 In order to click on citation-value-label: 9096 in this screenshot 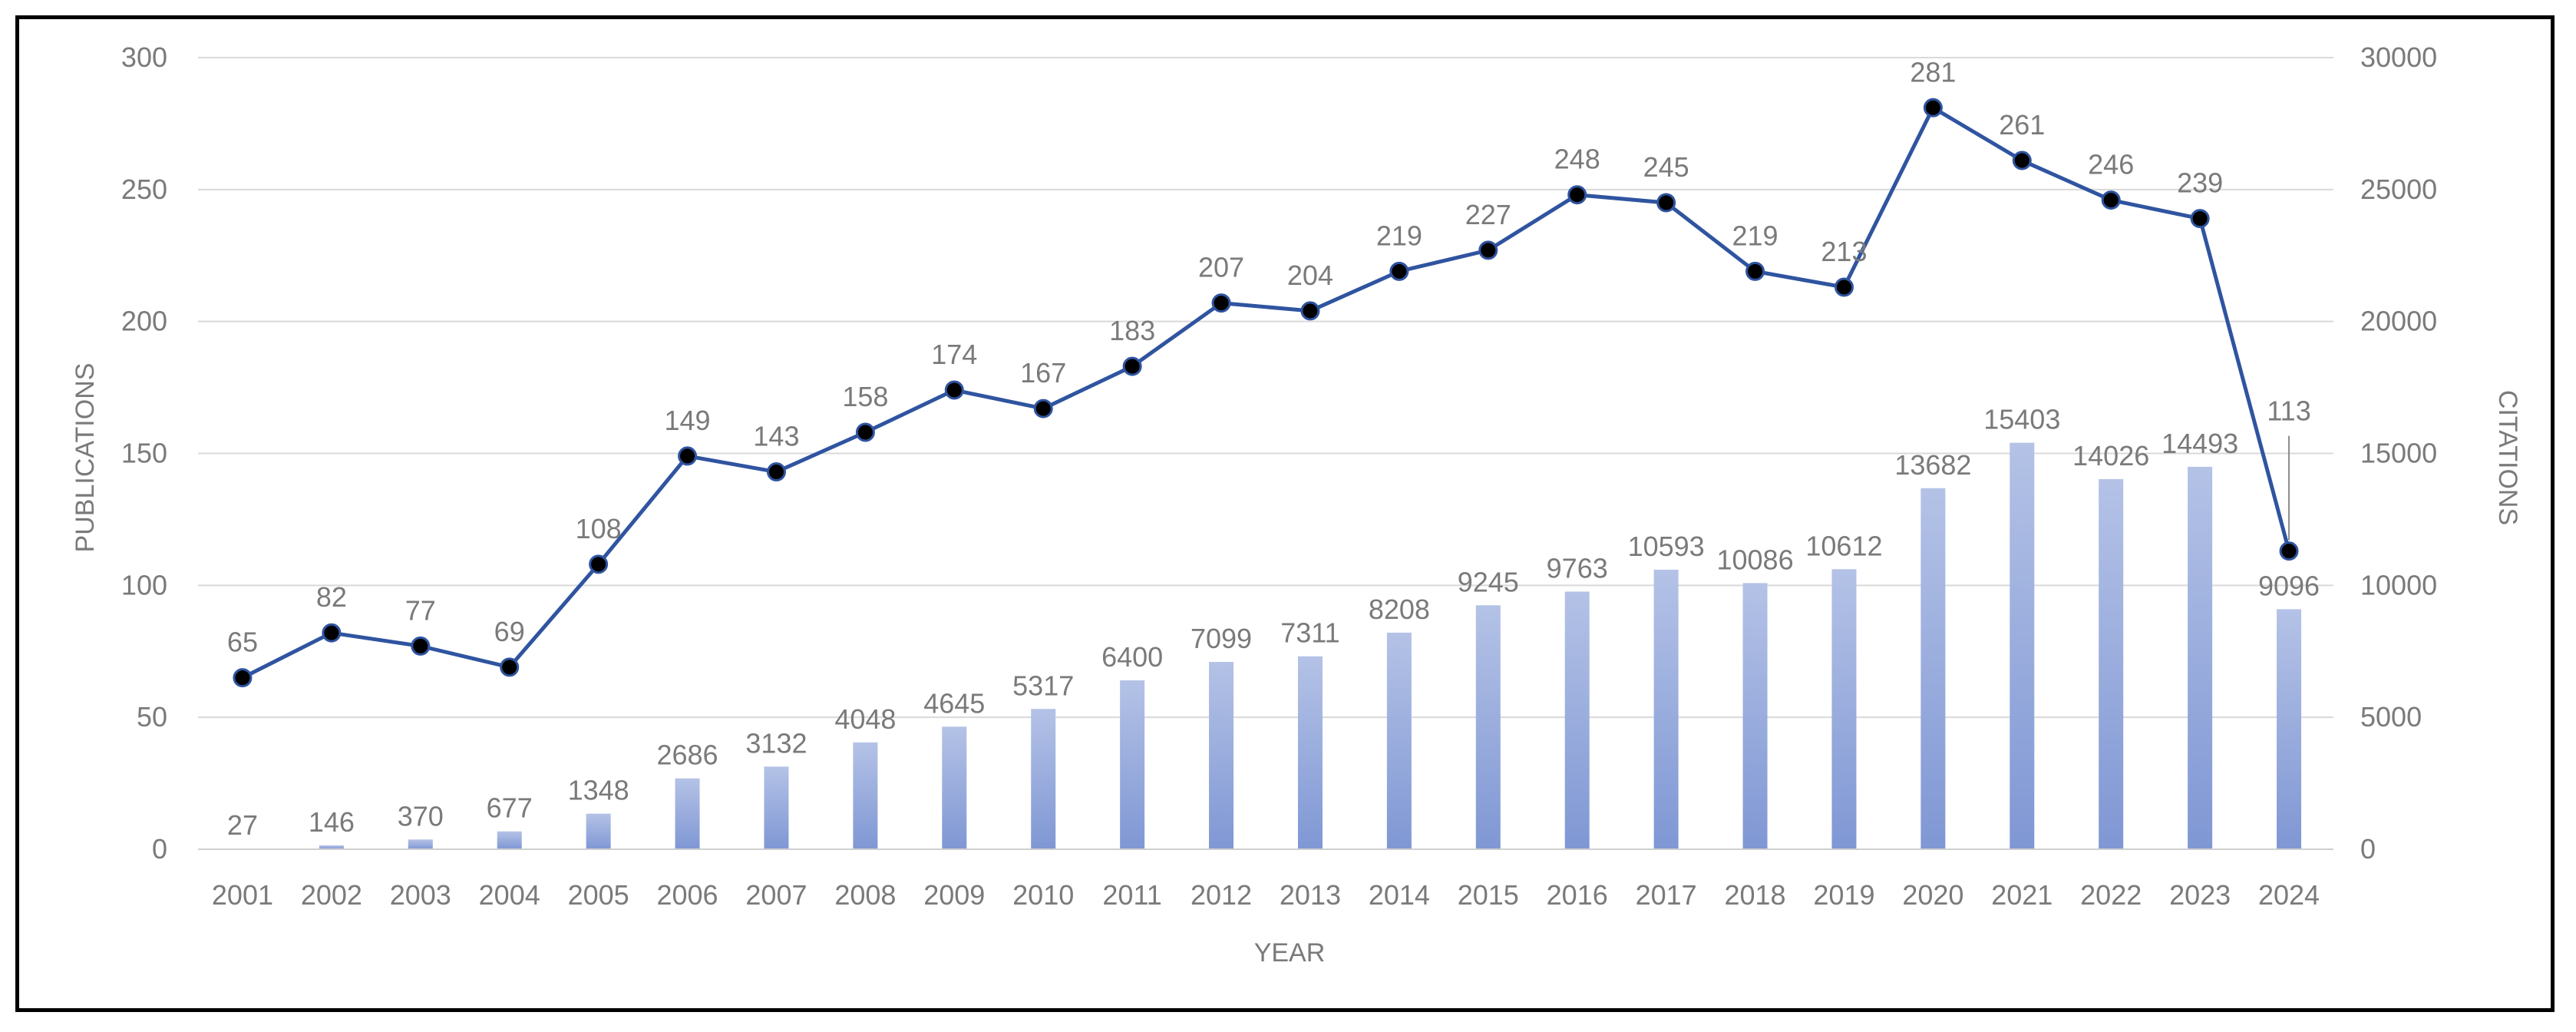, I will do `click(2289, 586)`.